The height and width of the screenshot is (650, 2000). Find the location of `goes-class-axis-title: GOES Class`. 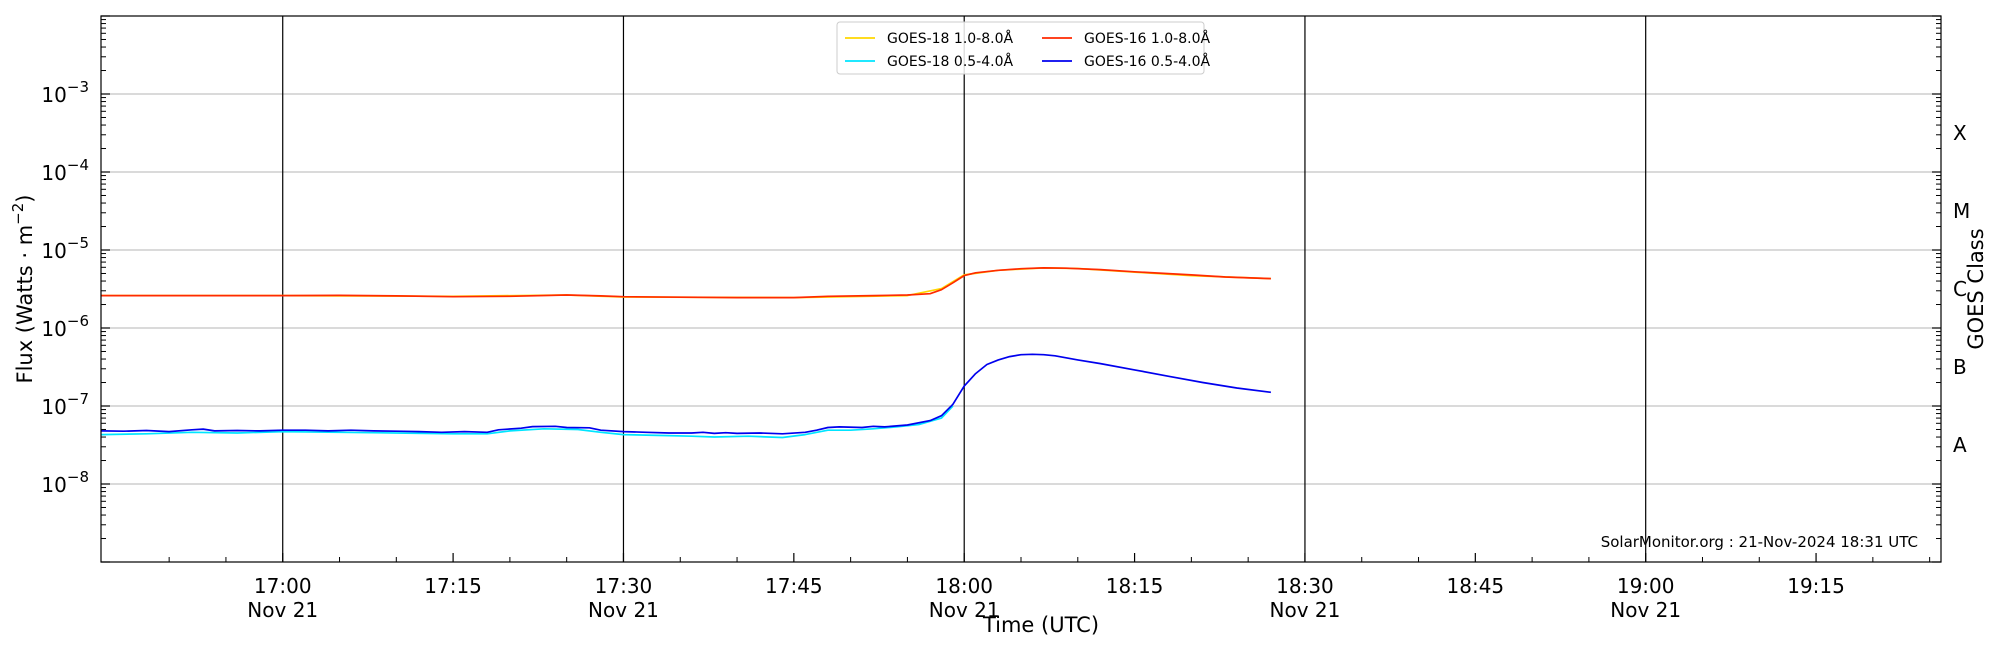

goes-class-axis-title: GOES Class is located at coordinates (1976, 288).